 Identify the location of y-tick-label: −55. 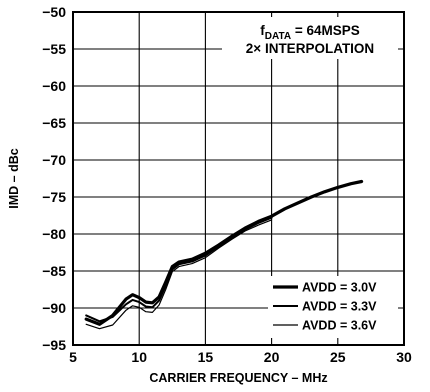
(54, 49).